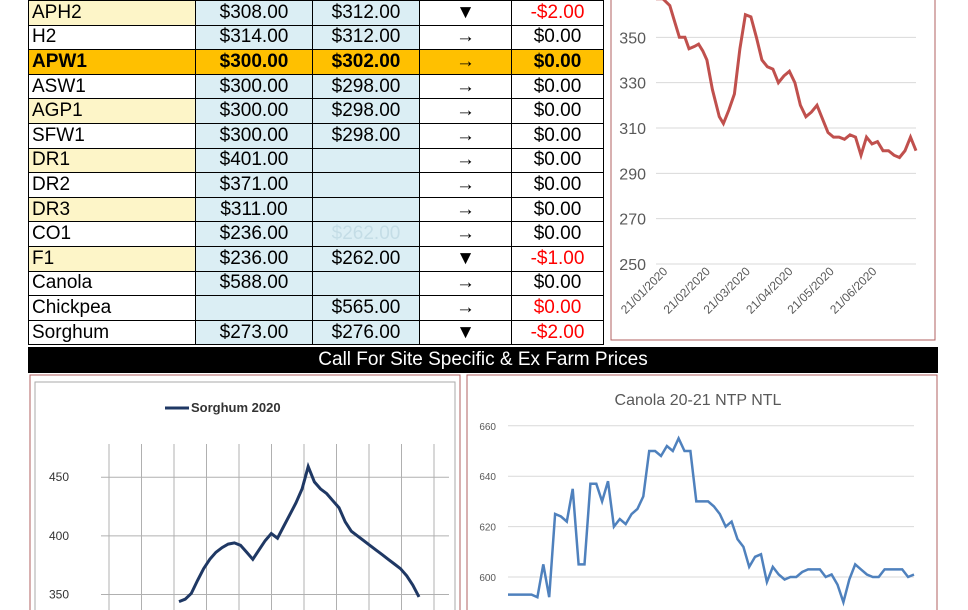 The width and height of the screenshot is (968, 610). I want to click on canola-series-line, so click(711, 521).